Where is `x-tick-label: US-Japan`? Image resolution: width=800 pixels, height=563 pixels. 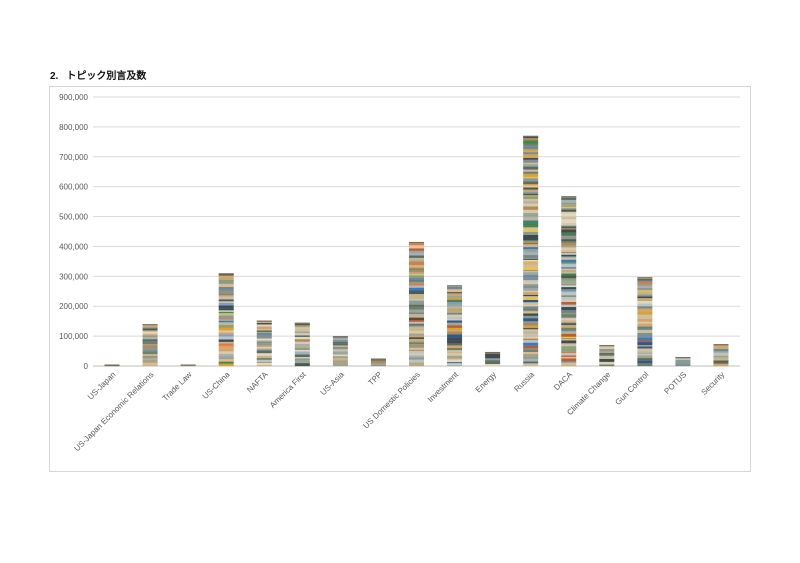
x-tick-label: US-Japan is located at coordinates (102, 386).